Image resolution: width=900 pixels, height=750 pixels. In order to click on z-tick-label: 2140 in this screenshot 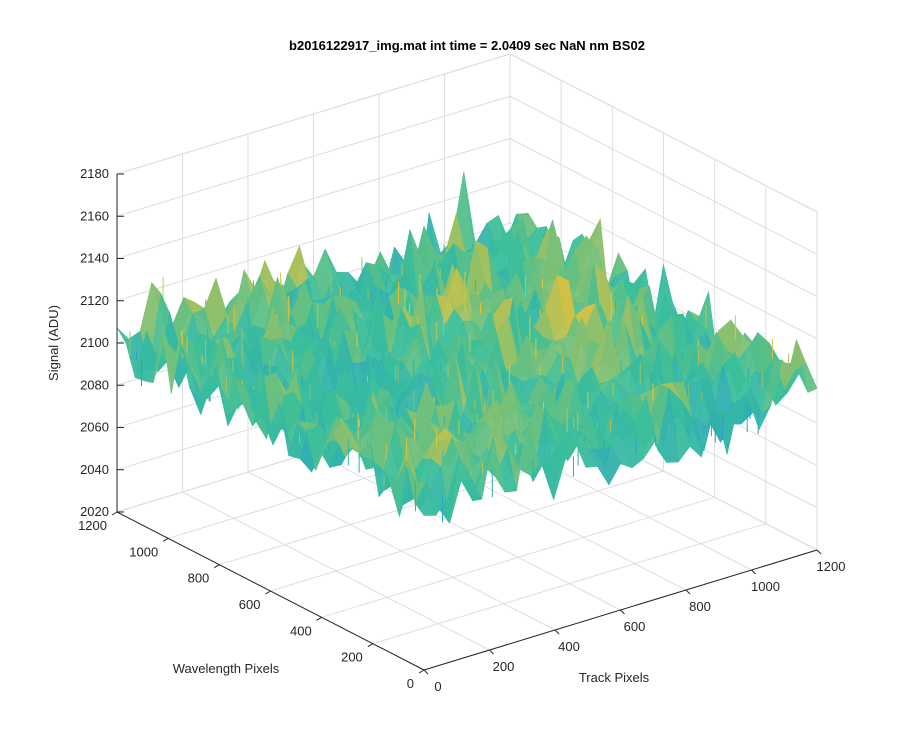, I will do `click(94, 258)`.